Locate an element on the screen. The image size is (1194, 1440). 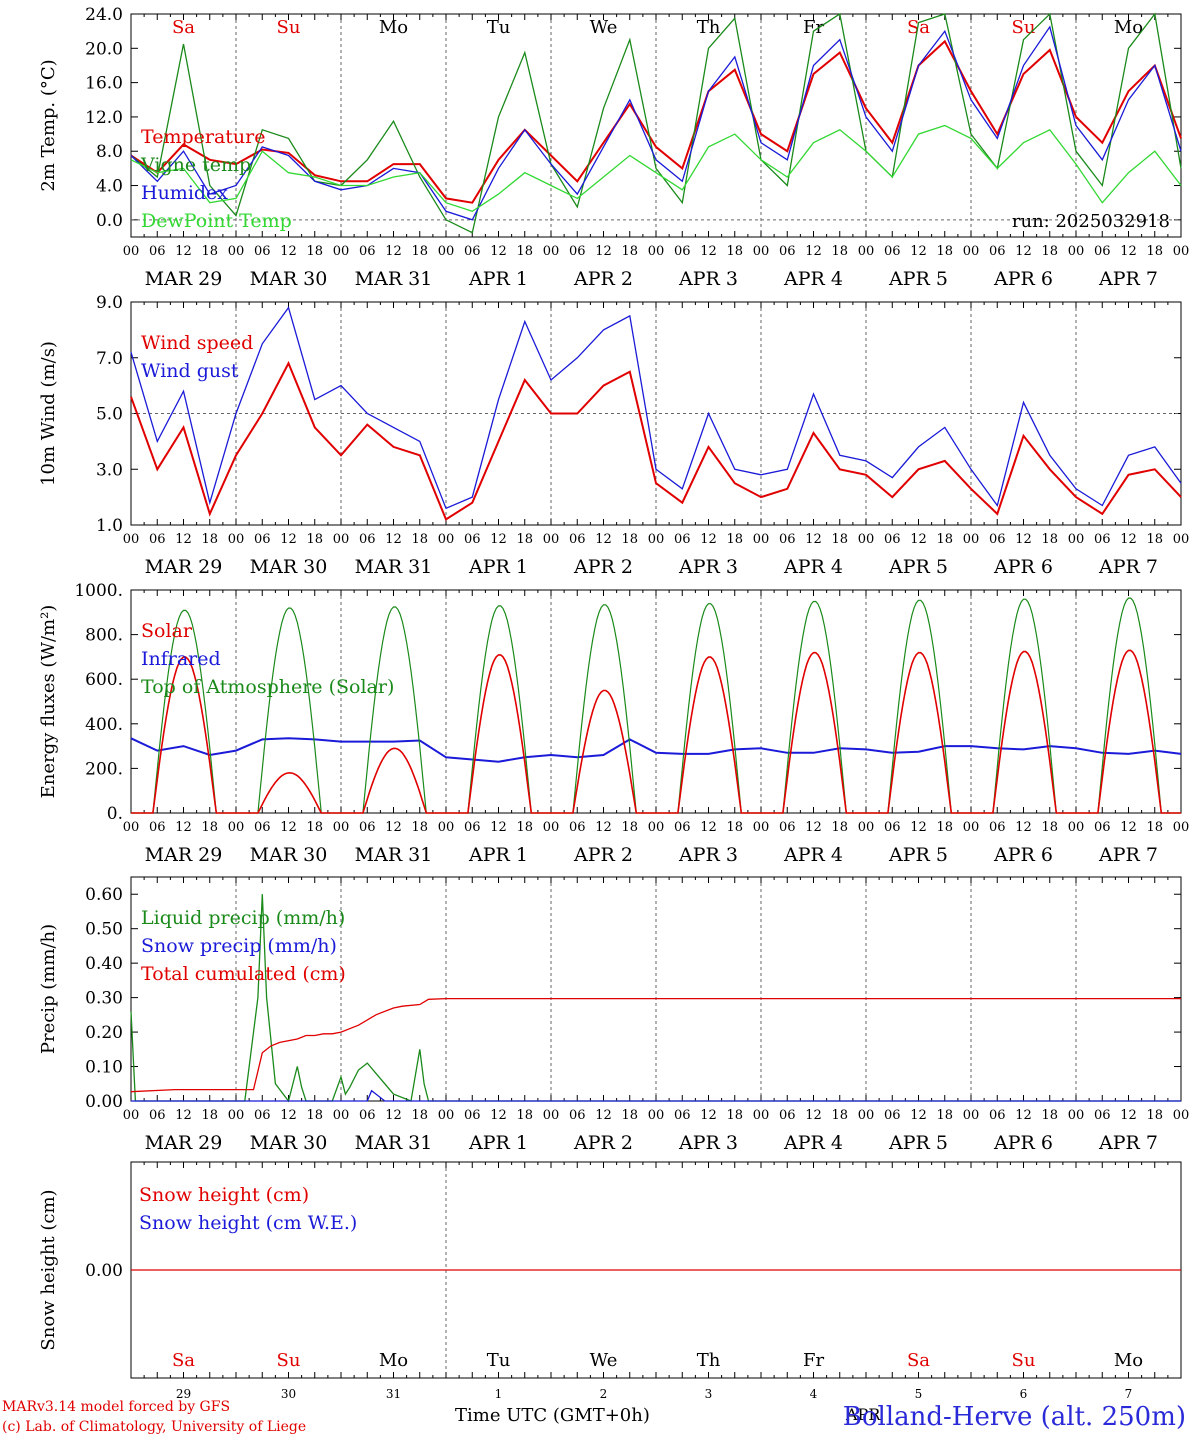
y-tick-label: 0.10 is located at coordinates (104, 1068).